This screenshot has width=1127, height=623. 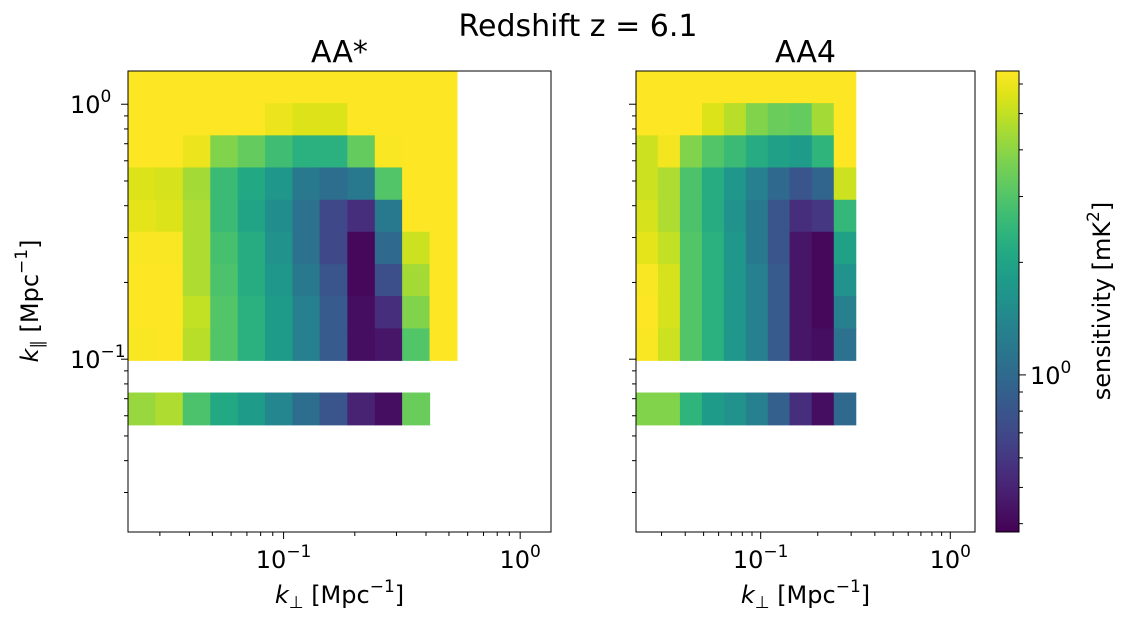 I want to click on y-tick-label: 100, so click(x=90, y=103).